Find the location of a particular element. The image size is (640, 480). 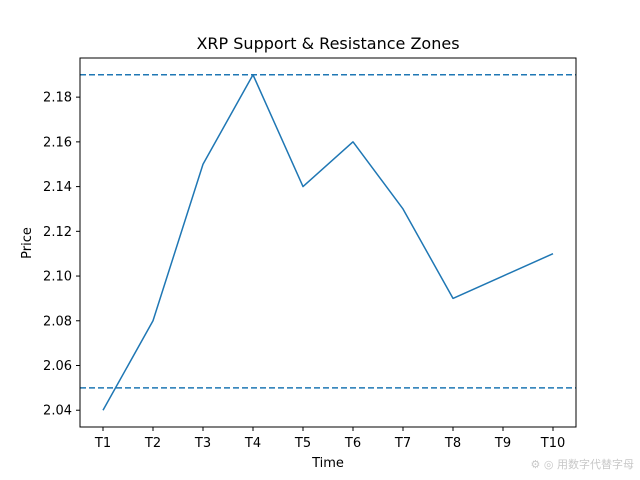

chart-title: XRP Support & Resistance Zones is located at coordinates (327, 43).